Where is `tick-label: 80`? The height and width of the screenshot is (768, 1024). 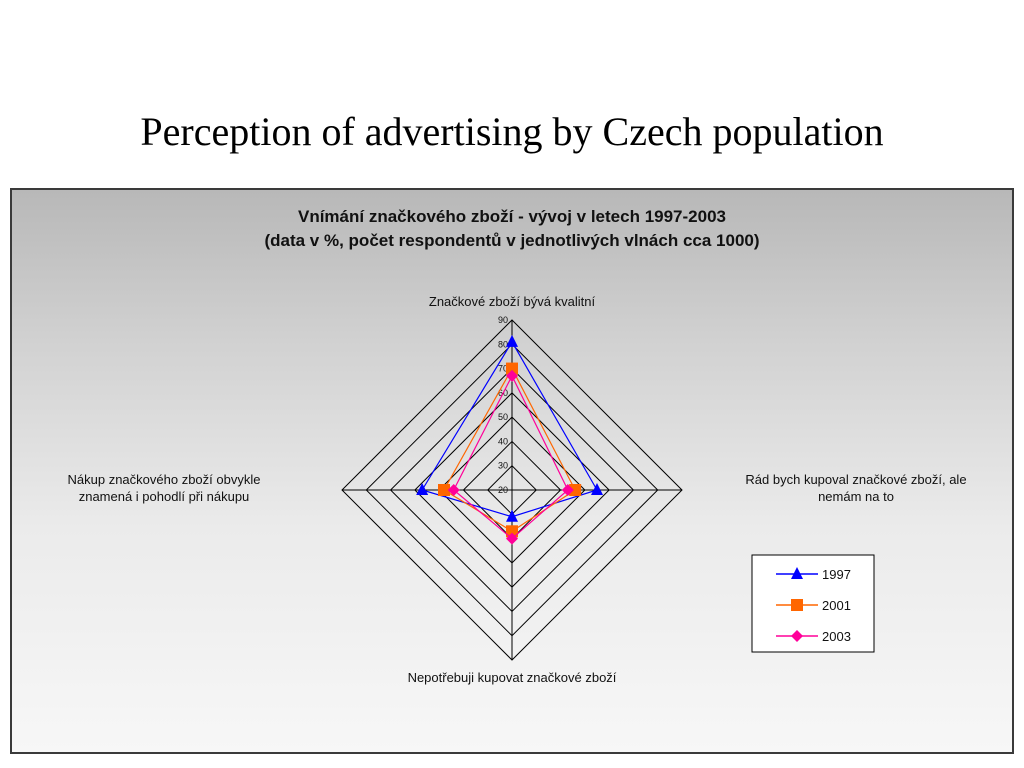 tick-label: 80 is located at coordinates (503, 344).